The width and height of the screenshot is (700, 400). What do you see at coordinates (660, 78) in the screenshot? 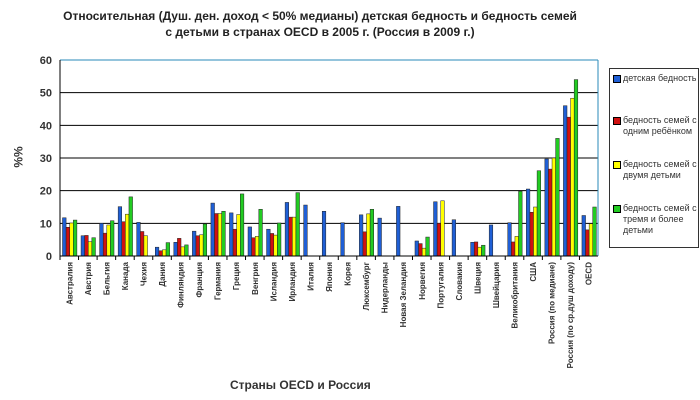
I see `legend-label: детская бедность` at bounding box center [660, 78].